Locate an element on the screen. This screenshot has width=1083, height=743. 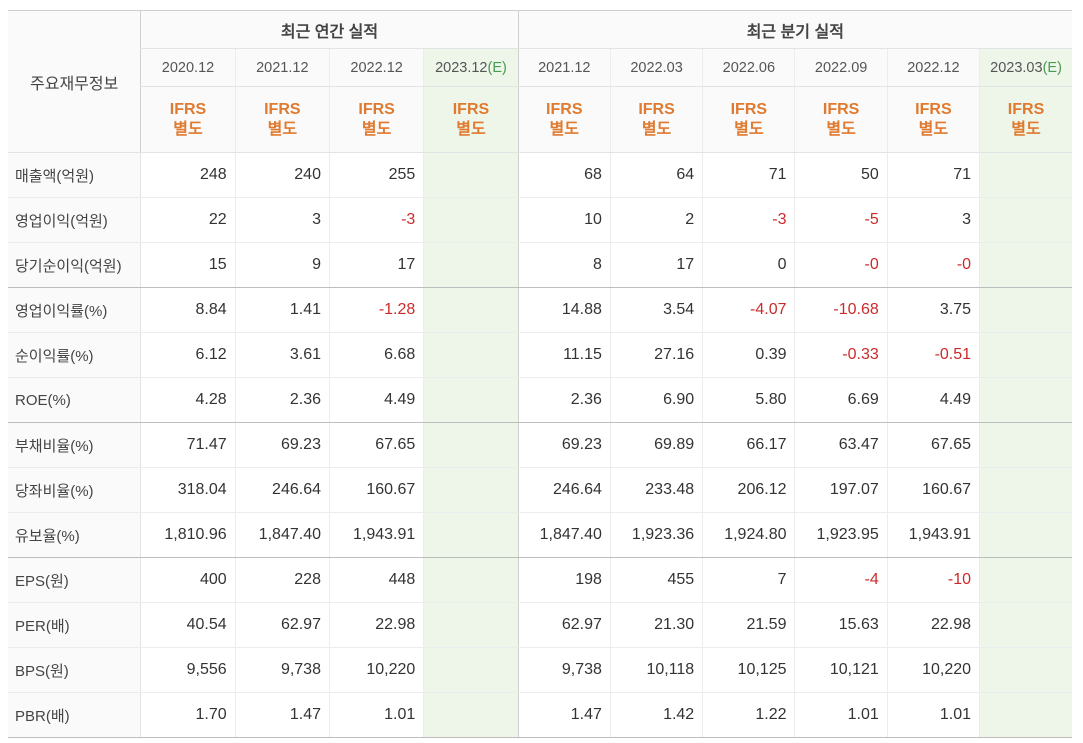
quarter-value-cell: 3 is located at coordinates (933, 220).